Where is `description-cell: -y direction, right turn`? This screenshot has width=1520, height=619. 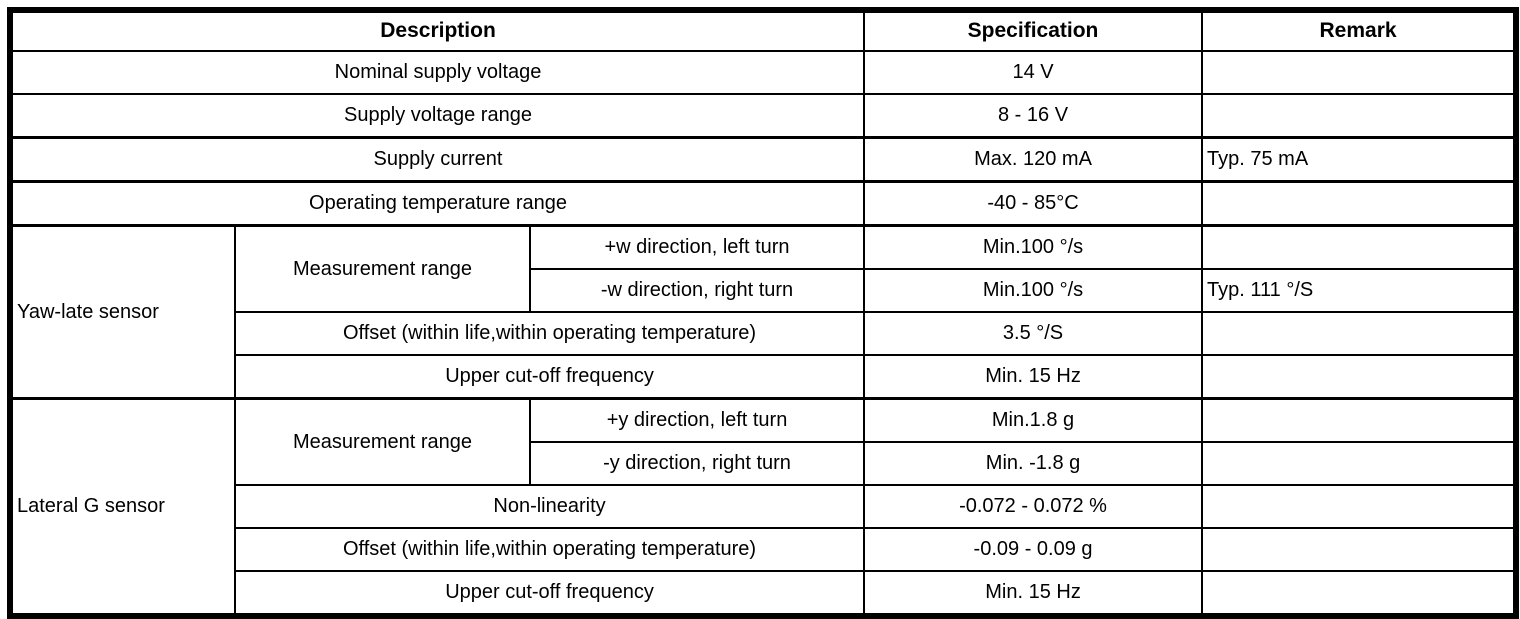 description-cell: -y direction, right turn is located at coordinates (697, 463).